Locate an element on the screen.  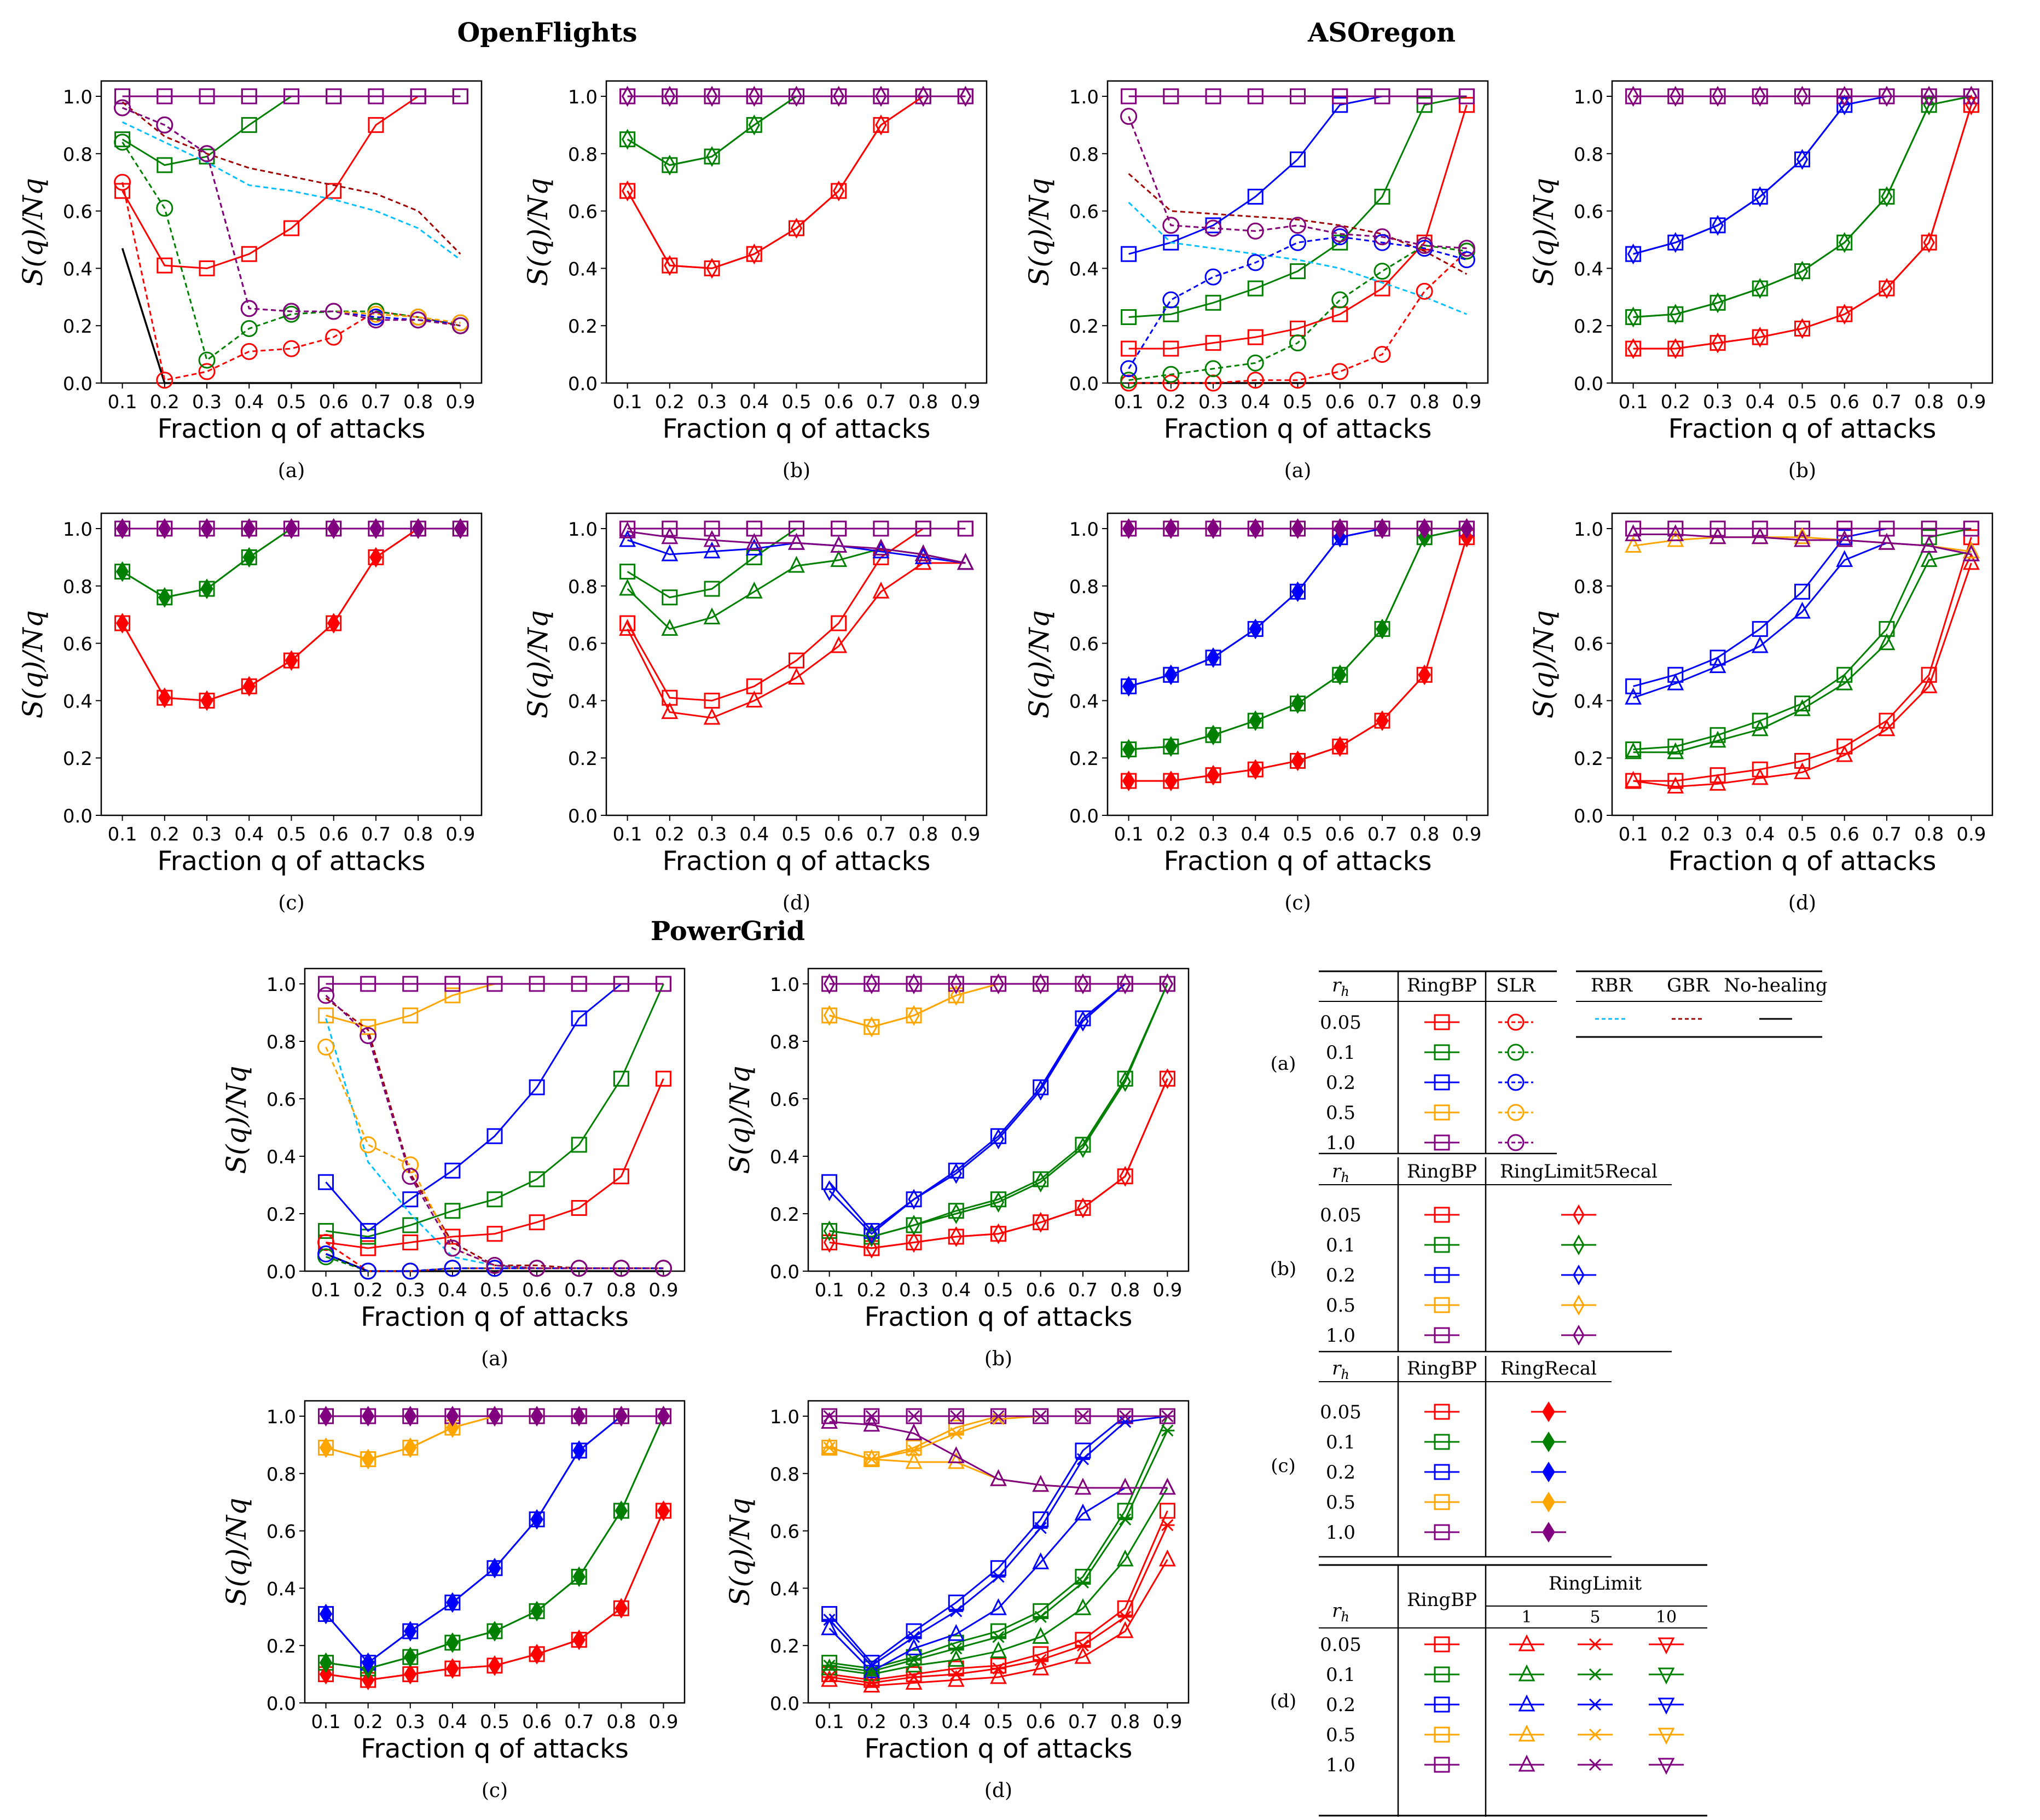
x-tick-label: 0.4 is located at coordinates (452, 1290).